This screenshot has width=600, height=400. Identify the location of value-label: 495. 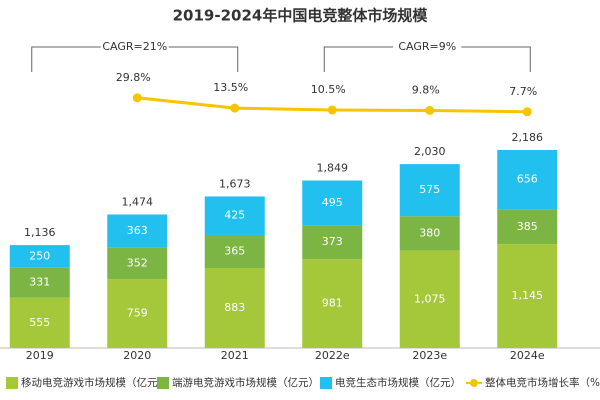
(332, 202).